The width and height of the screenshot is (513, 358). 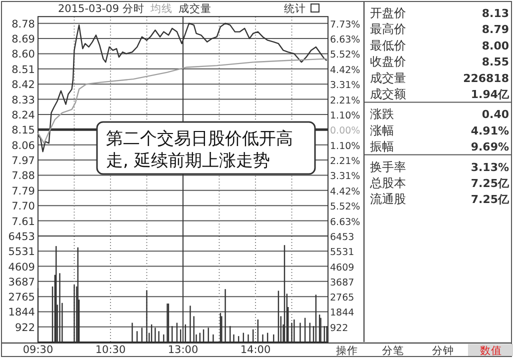 What do you see at coordinates (388, 13) in the screenshot?
I see `category-label: 开盘价` at bounding box center [388, 13].